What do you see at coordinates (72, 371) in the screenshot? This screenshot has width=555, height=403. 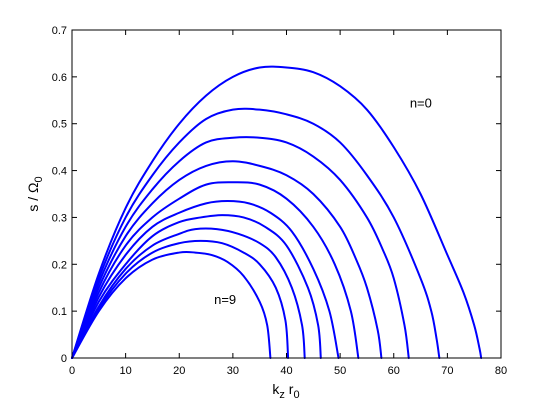 I see `x-tick-label: 0` at bounding box center [72, 371].